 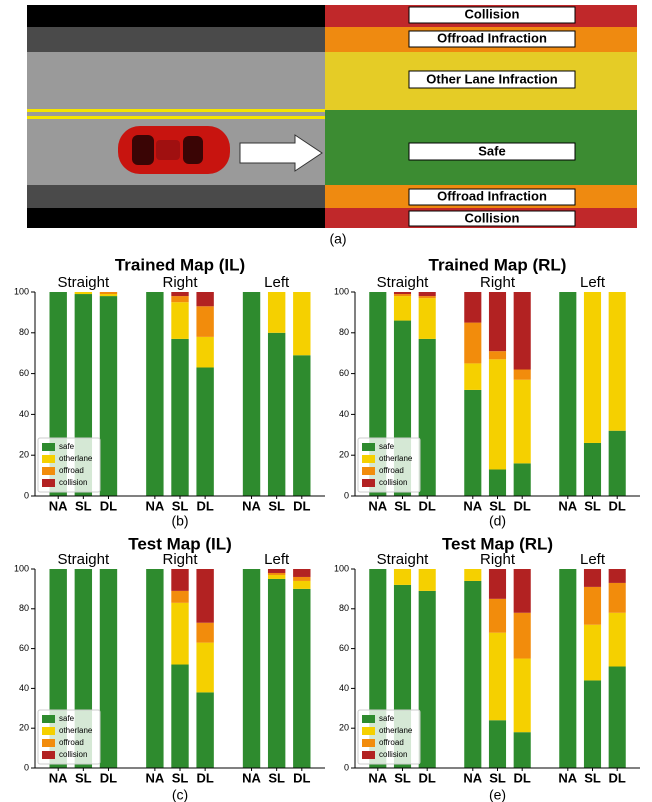 What do you see at coordinates (281, 153) in the screenshot?
I see `arrow` at bounding box center [281, 153].